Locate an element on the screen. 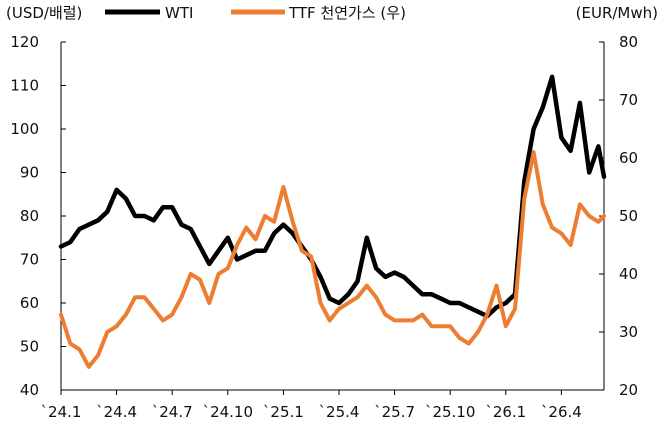 The height and width of the screenshot is (432, 664). right-axis-unit-label: (EUR/Mwh) is located at coordinates (617, 13).